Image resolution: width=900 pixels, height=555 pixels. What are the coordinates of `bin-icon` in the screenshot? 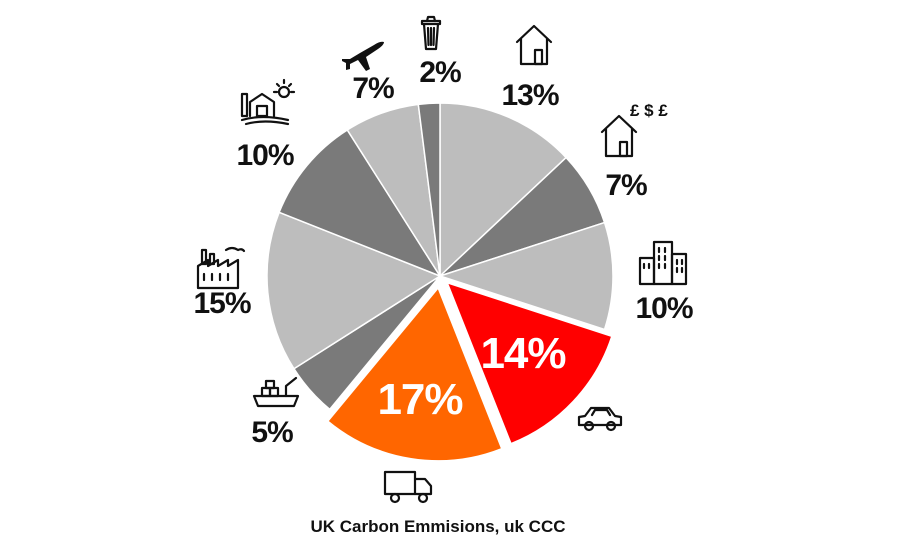 It's located at (431, 33).